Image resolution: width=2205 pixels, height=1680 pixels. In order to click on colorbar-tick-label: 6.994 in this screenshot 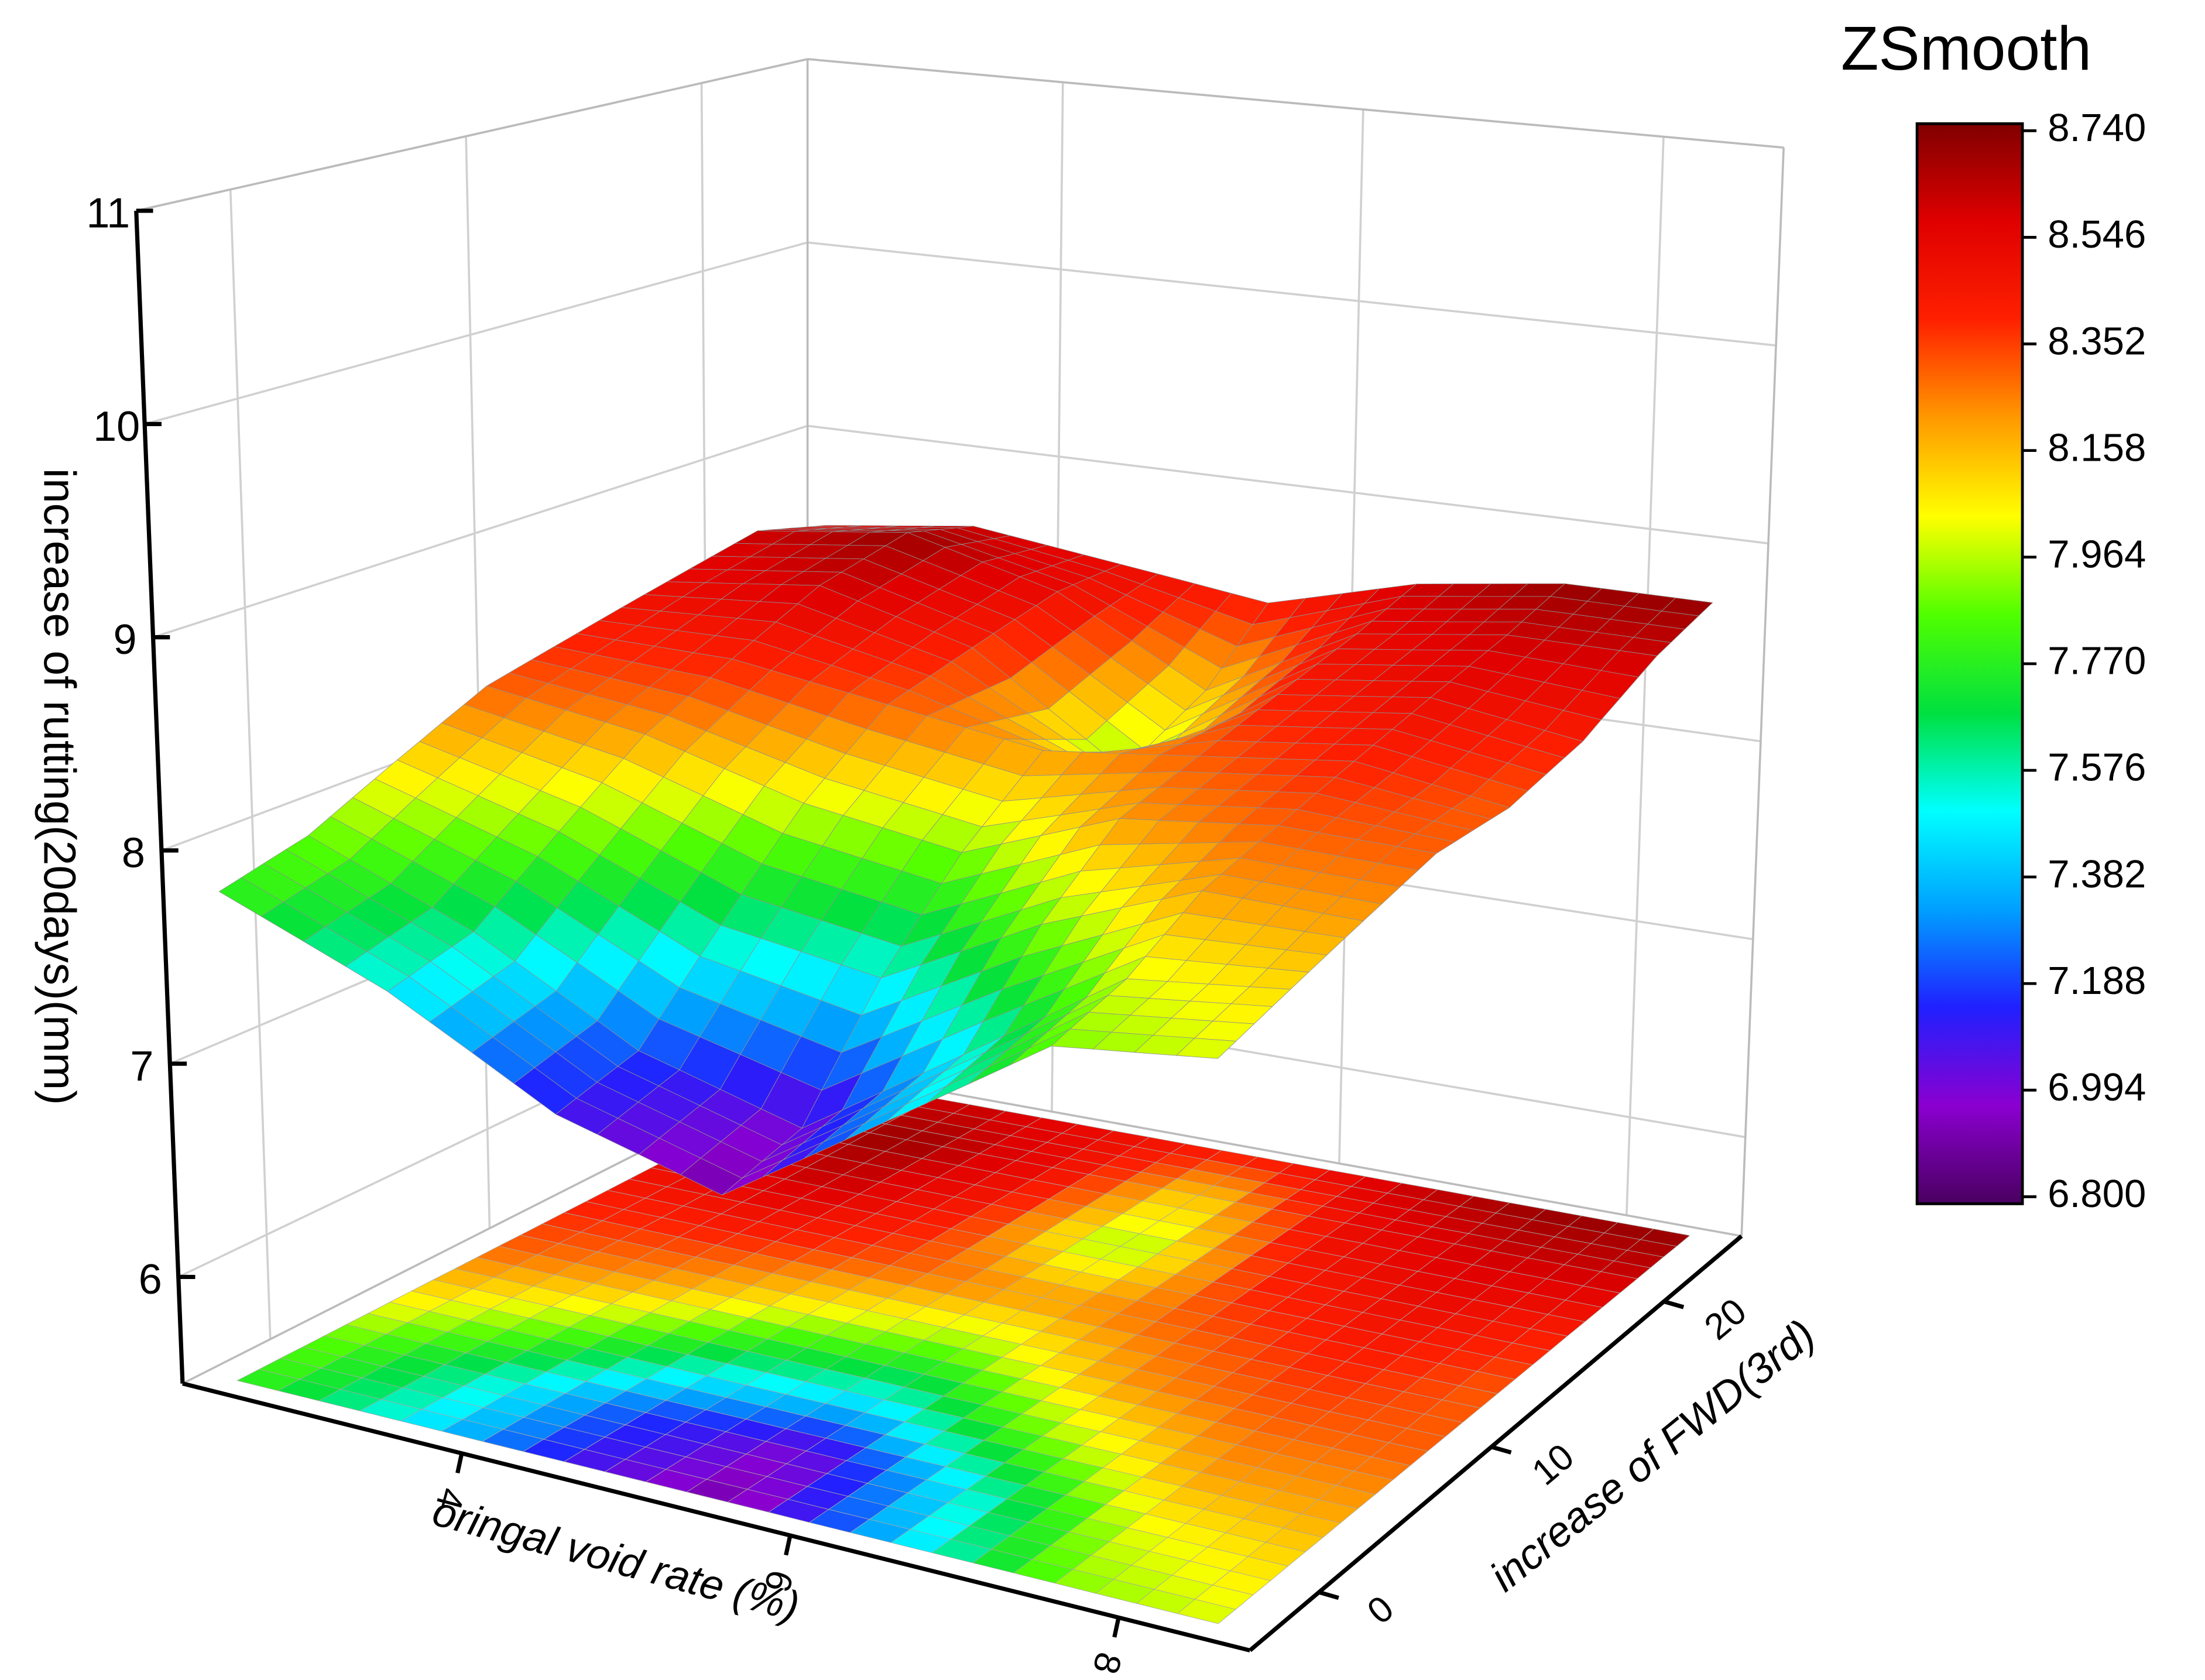, I will do `click(2097, 1087)`.